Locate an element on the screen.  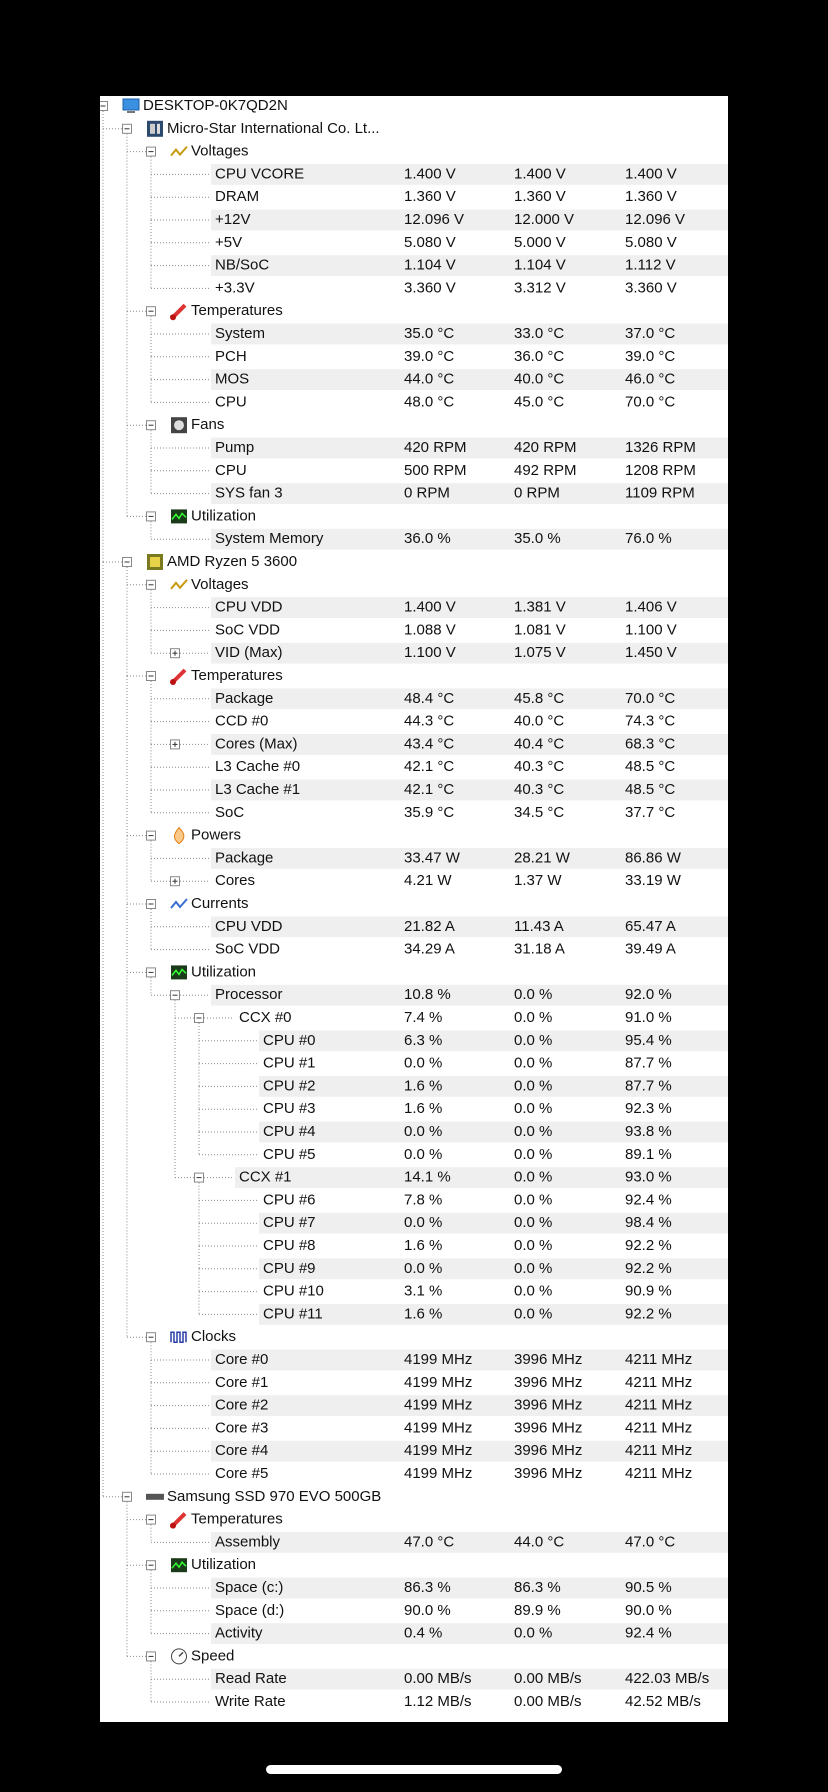
sensor-value: 42.52 MB/s is located at coordinates (663, 1701).